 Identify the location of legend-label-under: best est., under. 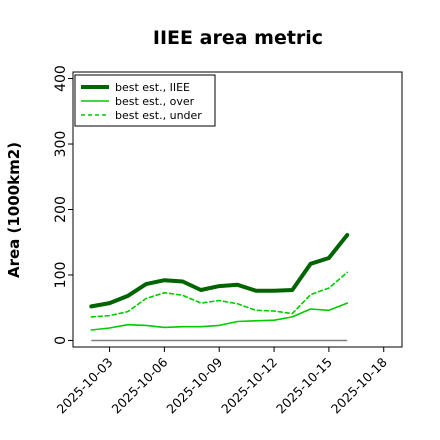
(158, 115).